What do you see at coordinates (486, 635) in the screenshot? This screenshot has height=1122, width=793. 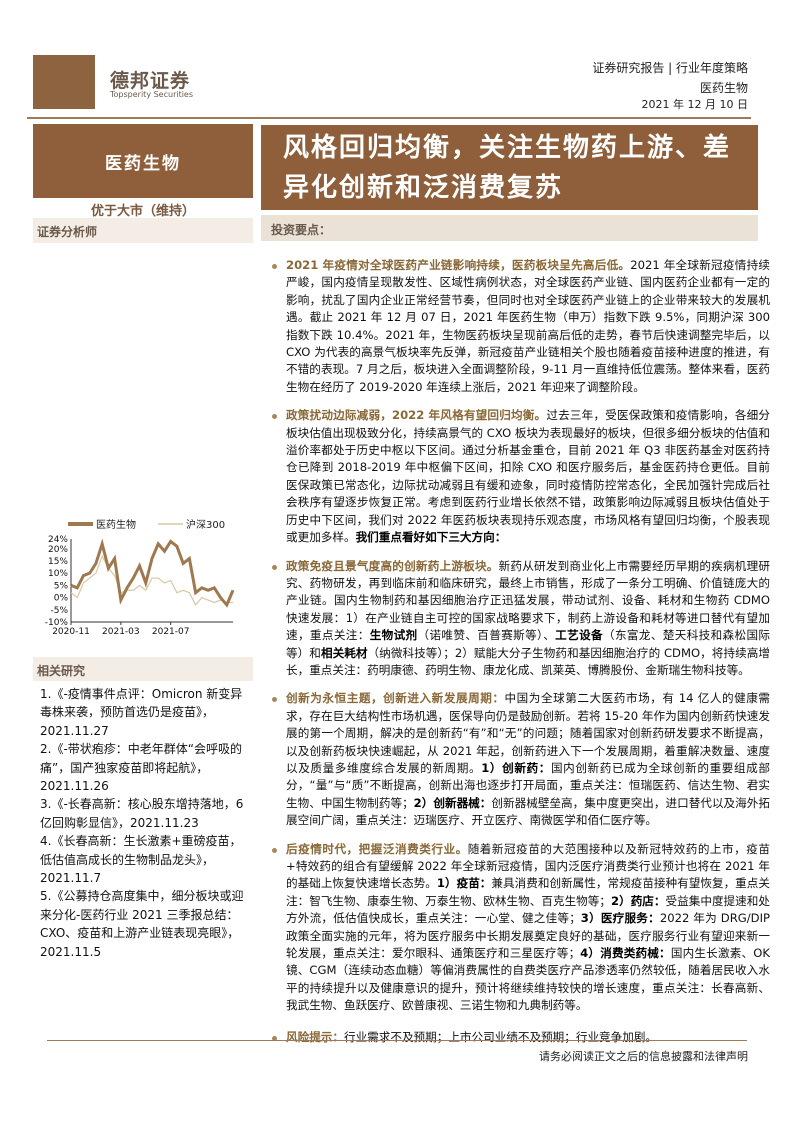 I see `body-text: （诺唯赞、百普赛斯等）、` at bounding box center [486, 635].